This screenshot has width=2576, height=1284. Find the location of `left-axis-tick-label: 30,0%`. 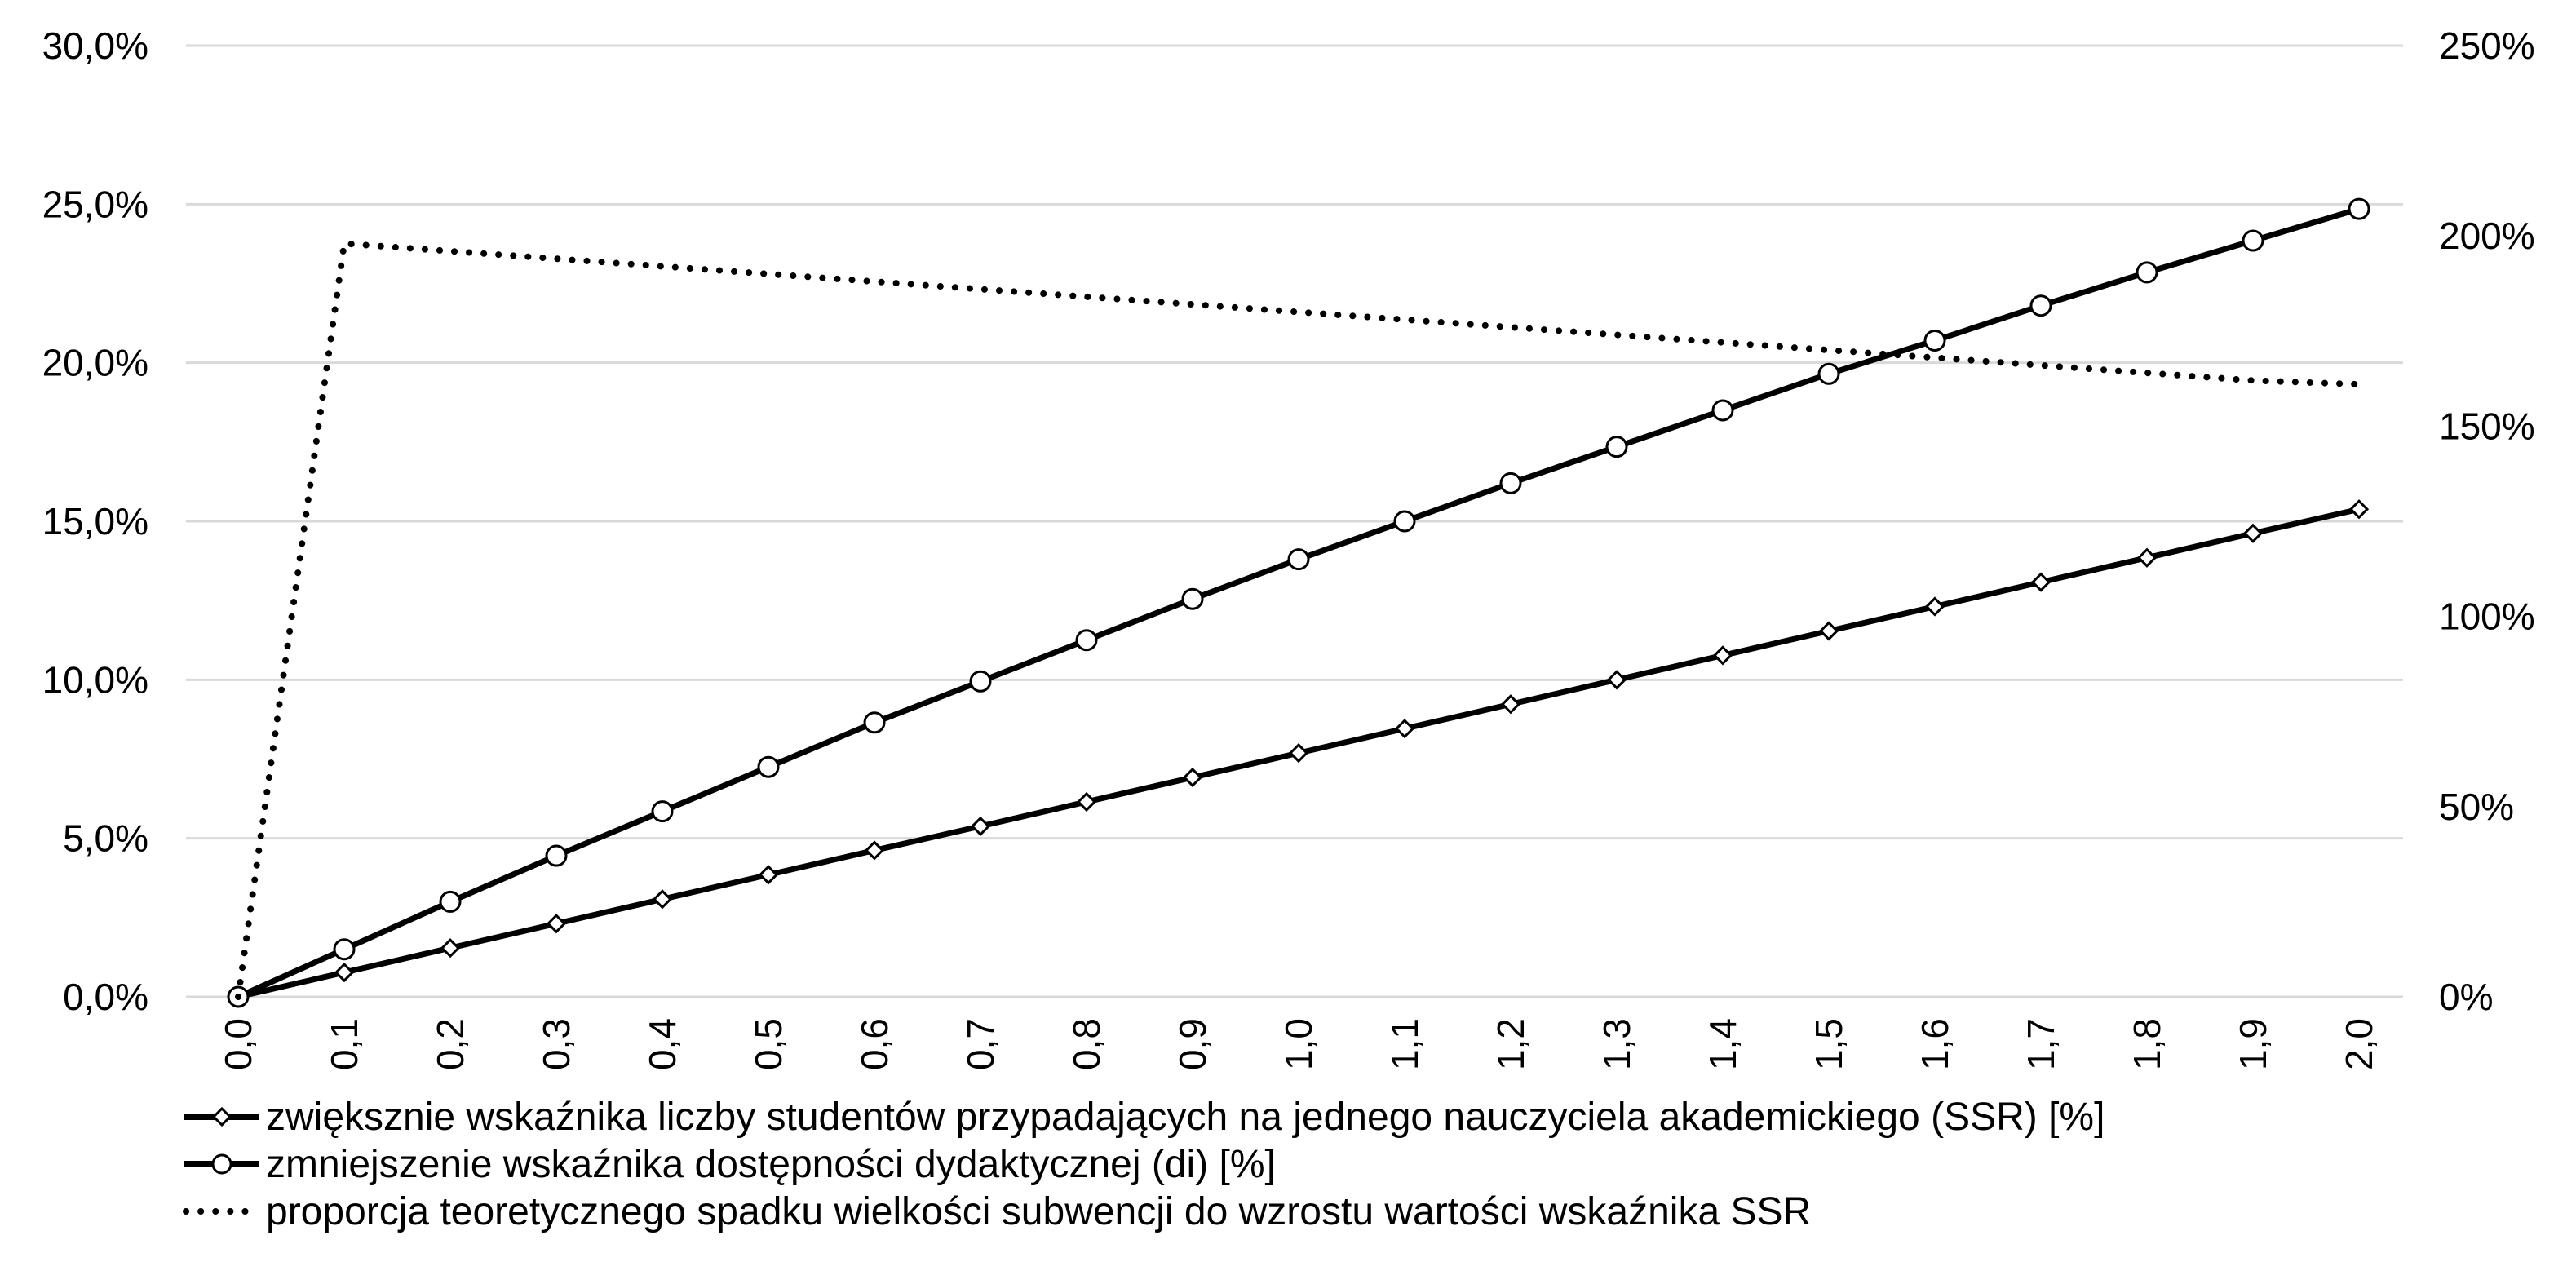

left-axis-tick-label: 30,0% is located at coordinates (95, 45).